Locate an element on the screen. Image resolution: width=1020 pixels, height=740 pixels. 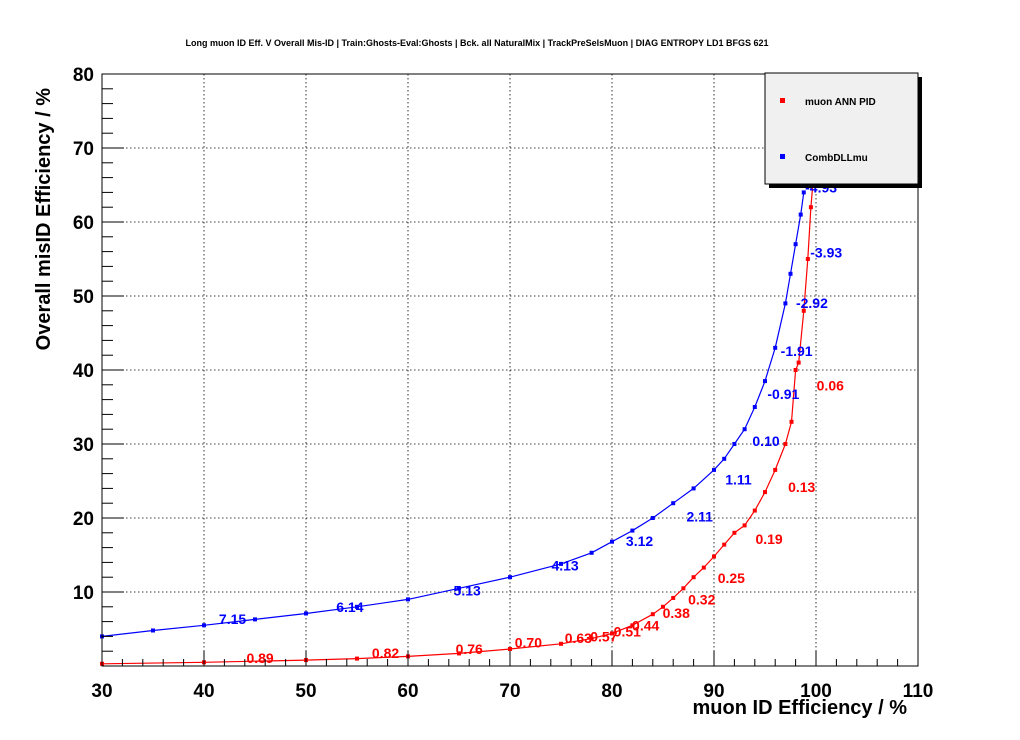
cut-value-label: 0.10 is located at coordinates (765, 441).